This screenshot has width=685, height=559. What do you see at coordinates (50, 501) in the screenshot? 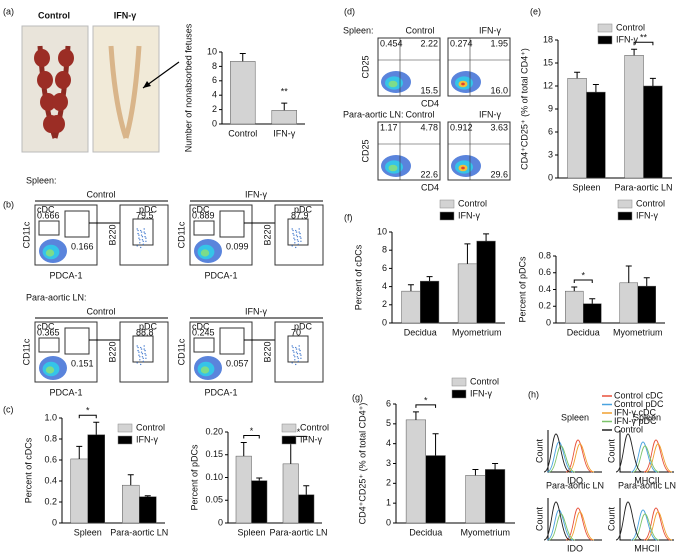
I see `y-tick-label: 0.2` at bounding box center [50, 501].